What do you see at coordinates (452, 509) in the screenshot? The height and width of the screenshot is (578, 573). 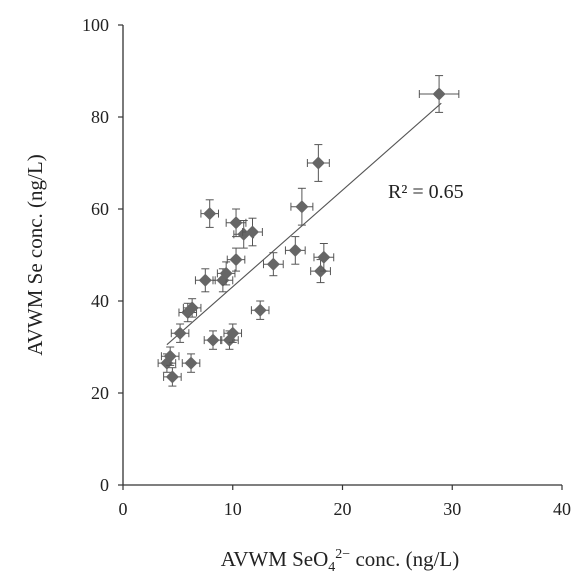 I see `x-tick-label: 30` at bounding box center [452, 509].